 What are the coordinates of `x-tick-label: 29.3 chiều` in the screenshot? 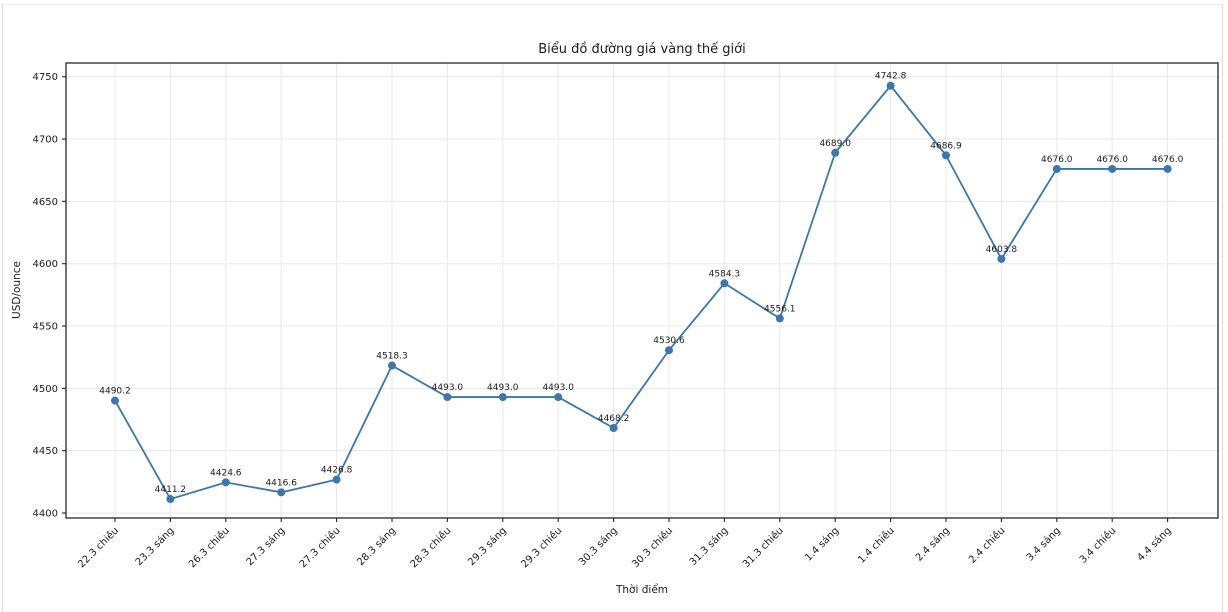 It's located at (542, 548).